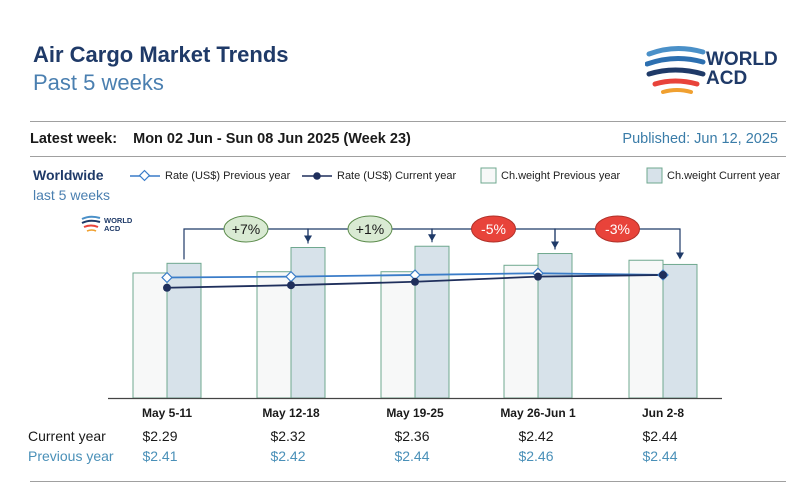  What do you see at coordinates (675, 70) in the screenshot?
I see `world-acd-logo` at bounding box center [675, 70].